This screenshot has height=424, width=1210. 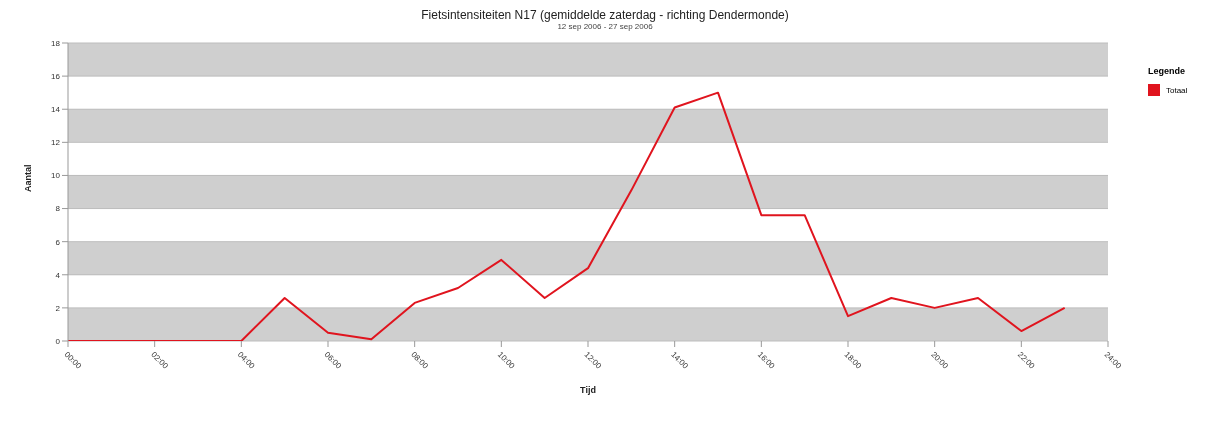 What do you see at coordinates (28, 178) in the screenshot?
I see `y-axis-title: Aantal` at bounding box center [28, 178].